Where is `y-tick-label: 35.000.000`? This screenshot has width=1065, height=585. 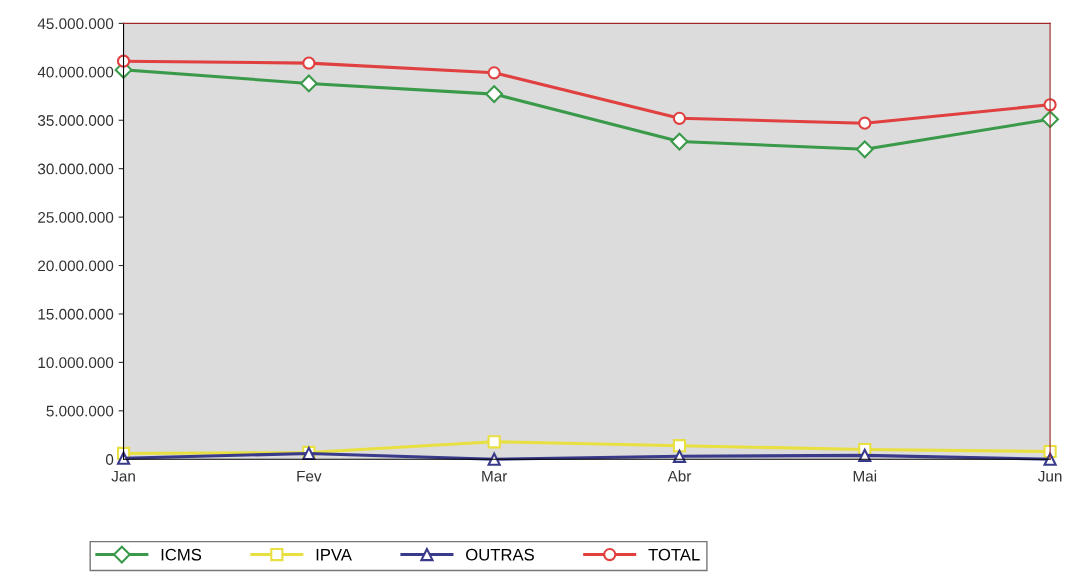
y-tick-label: 35.000.000 is located at coordinates (75, 120).